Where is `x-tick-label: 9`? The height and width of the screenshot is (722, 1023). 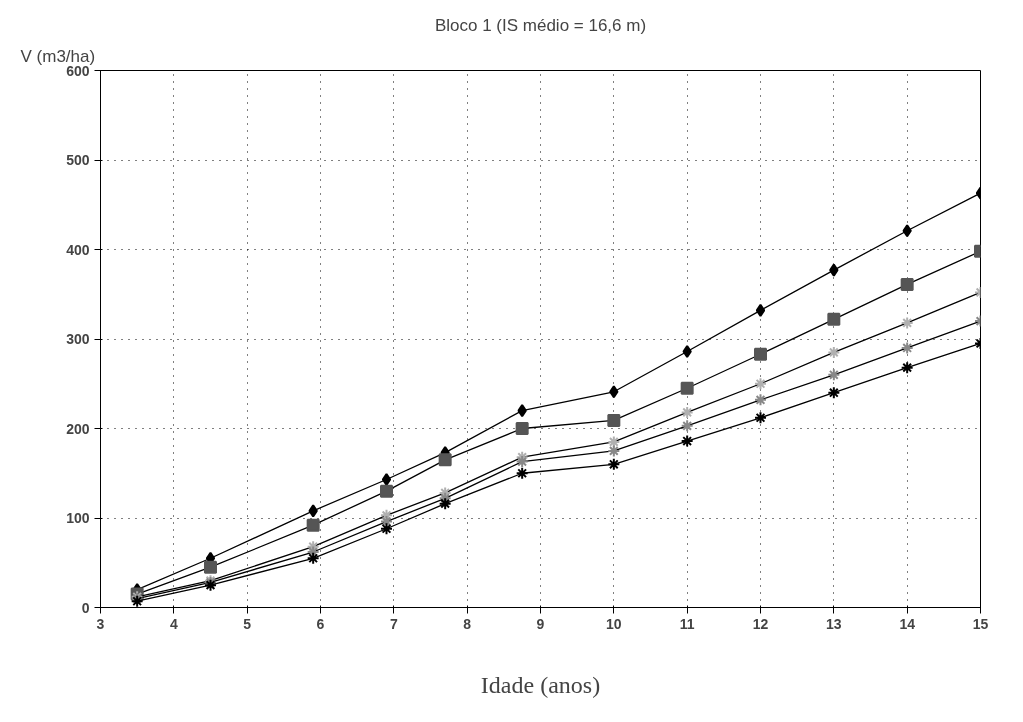 x-tick-label: 9 is located at coordinates (540, 623).